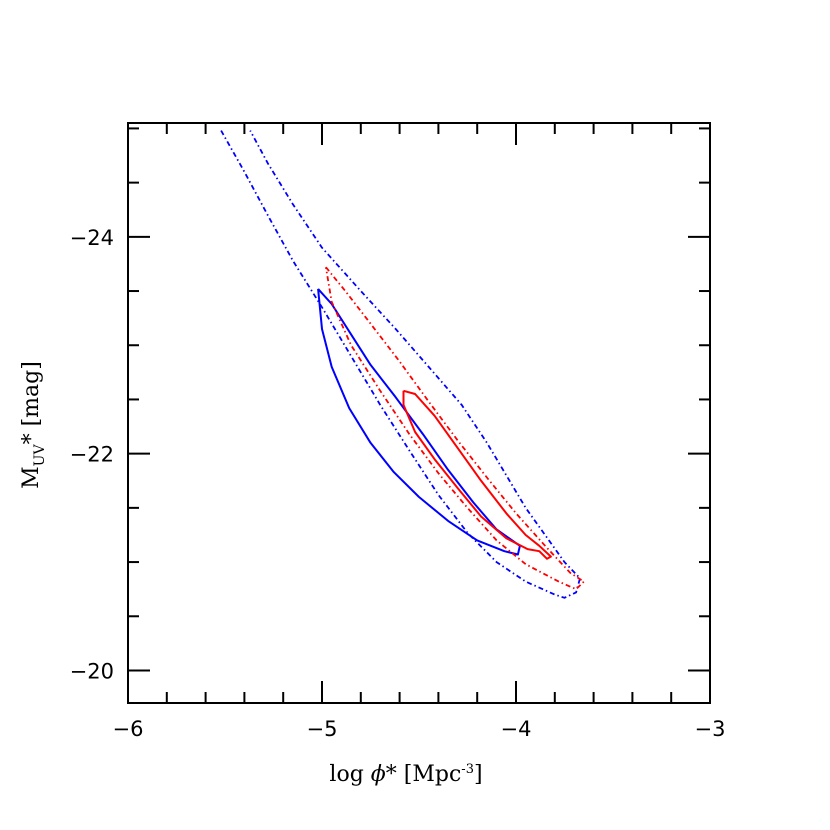  I want to click on y-axis-label: MUV* [mag], so click(33, 425).